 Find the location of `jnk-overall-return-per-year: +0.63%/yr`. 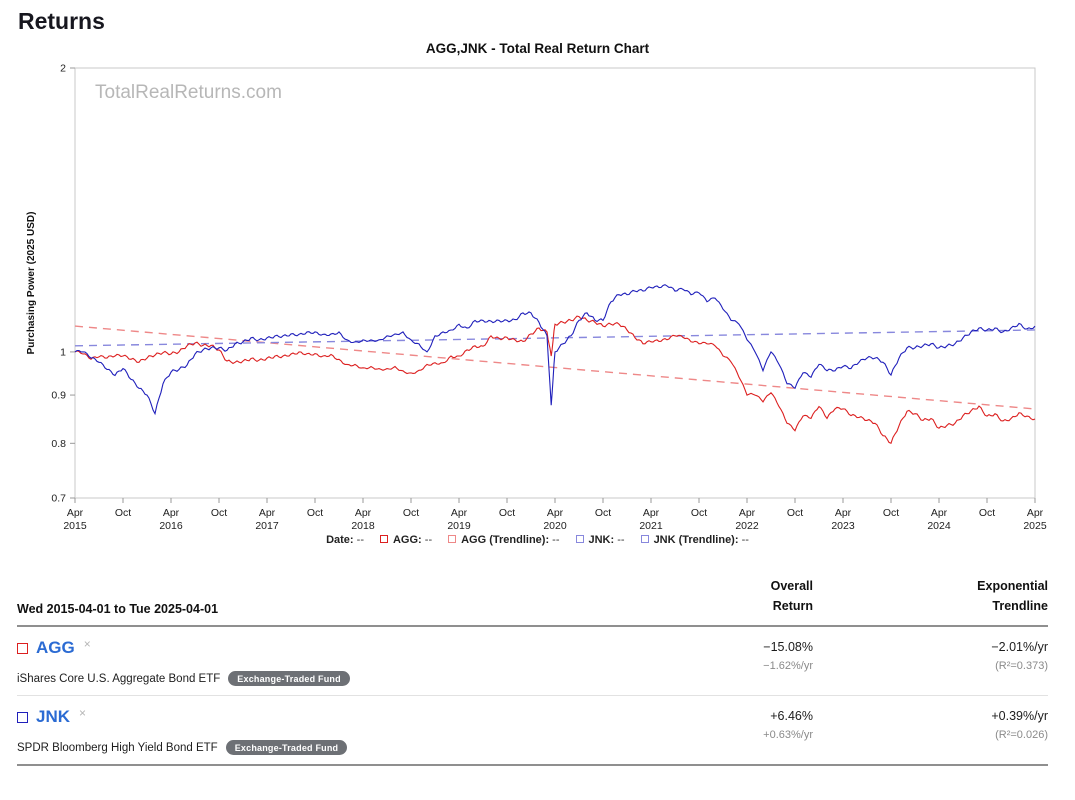

jnk-overall-return-per-year: +0.63%/yr is located at coordinates (788, 735).